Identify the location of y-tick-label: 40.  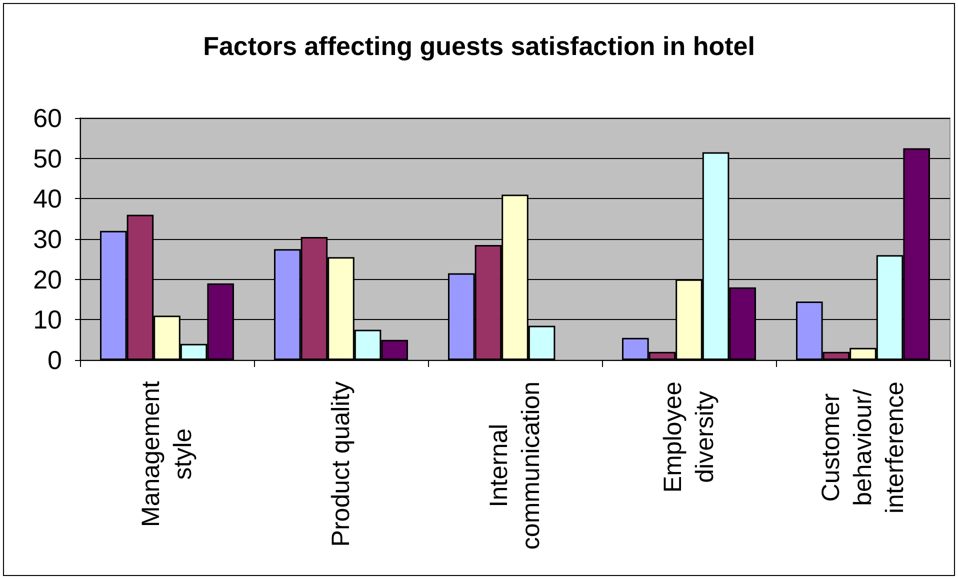
(47, 199).